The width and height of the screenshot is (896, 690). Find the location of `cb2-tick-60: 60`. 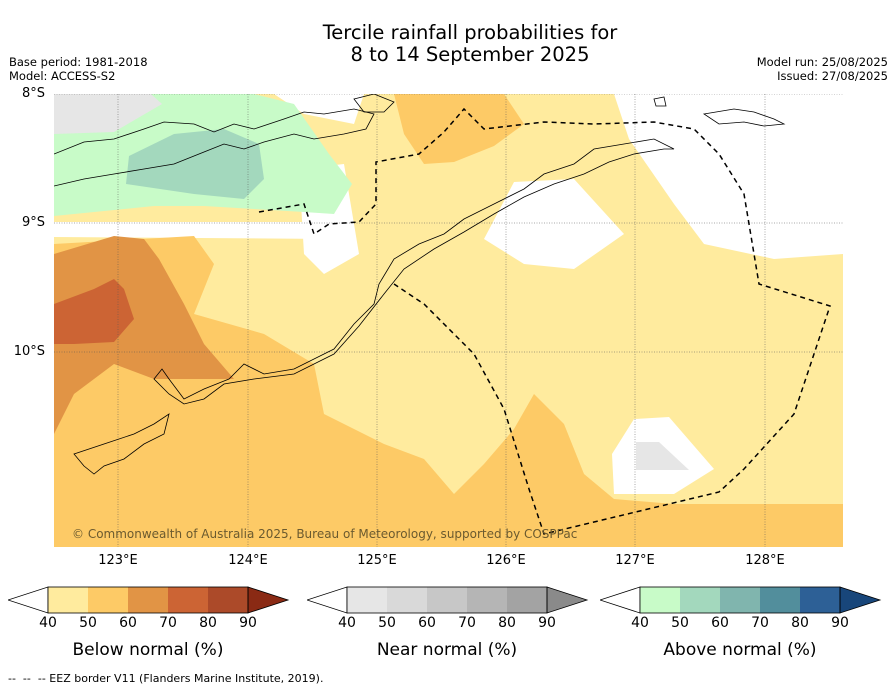

cb2-tick-60: 60 is located at coordinates (427, 623).